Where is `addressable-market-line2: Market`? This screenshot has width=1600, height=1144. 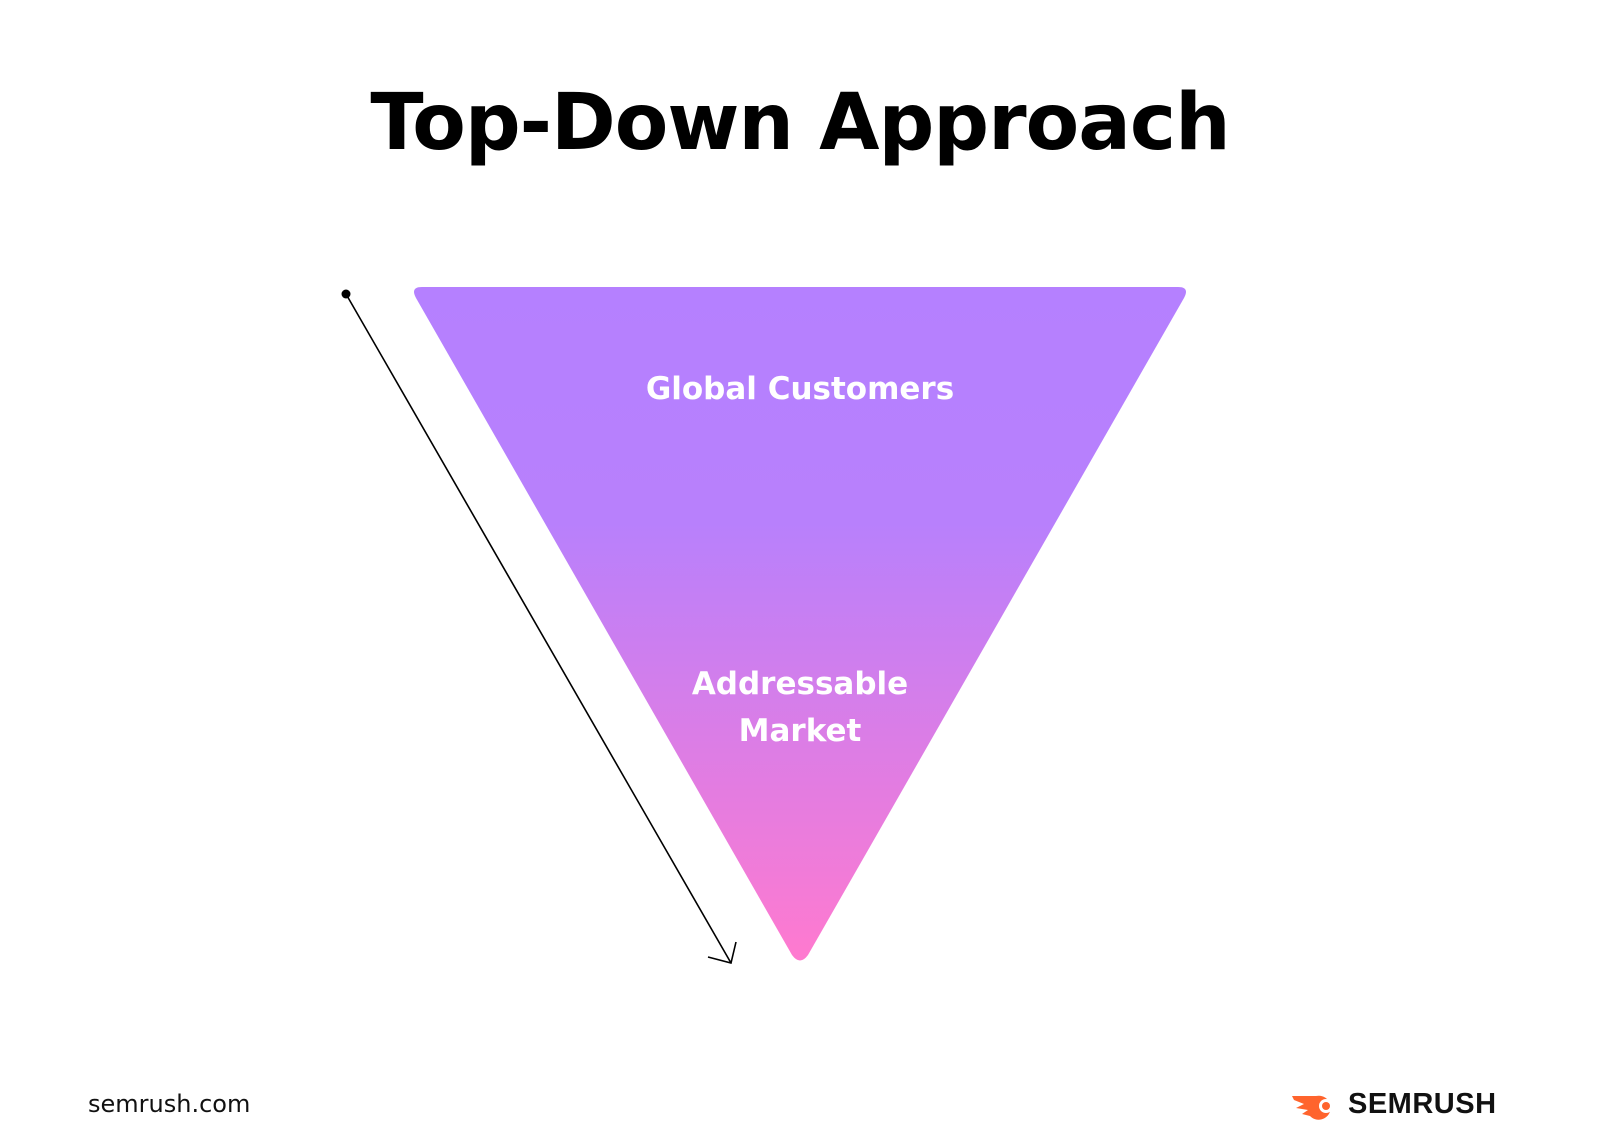 addressable-market-line2: Market is located at coordinates (800, 731).